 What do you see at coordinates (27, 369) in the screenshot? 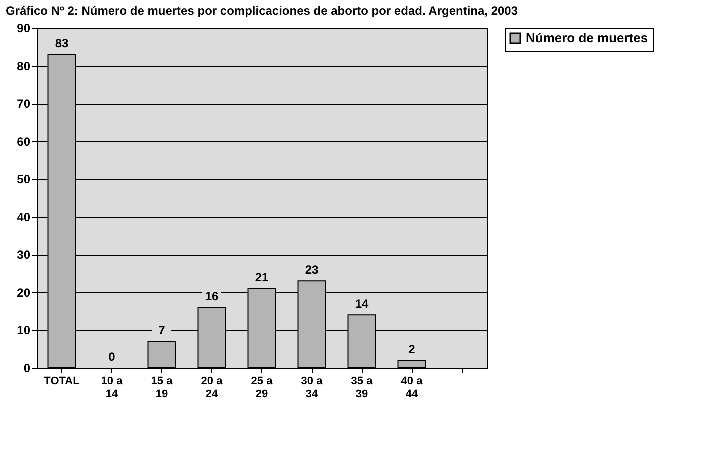
I see `y-tick-label: 0` at bounding box center [27, 369].